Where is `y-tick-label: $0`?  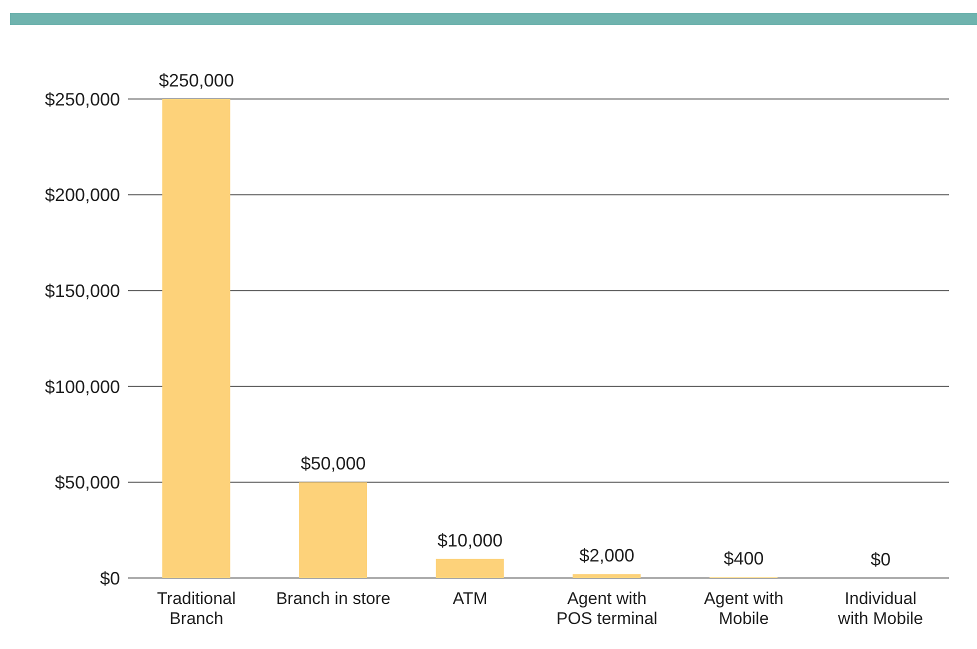
y-tick-label: $0 is located at coordinates (110, 578).